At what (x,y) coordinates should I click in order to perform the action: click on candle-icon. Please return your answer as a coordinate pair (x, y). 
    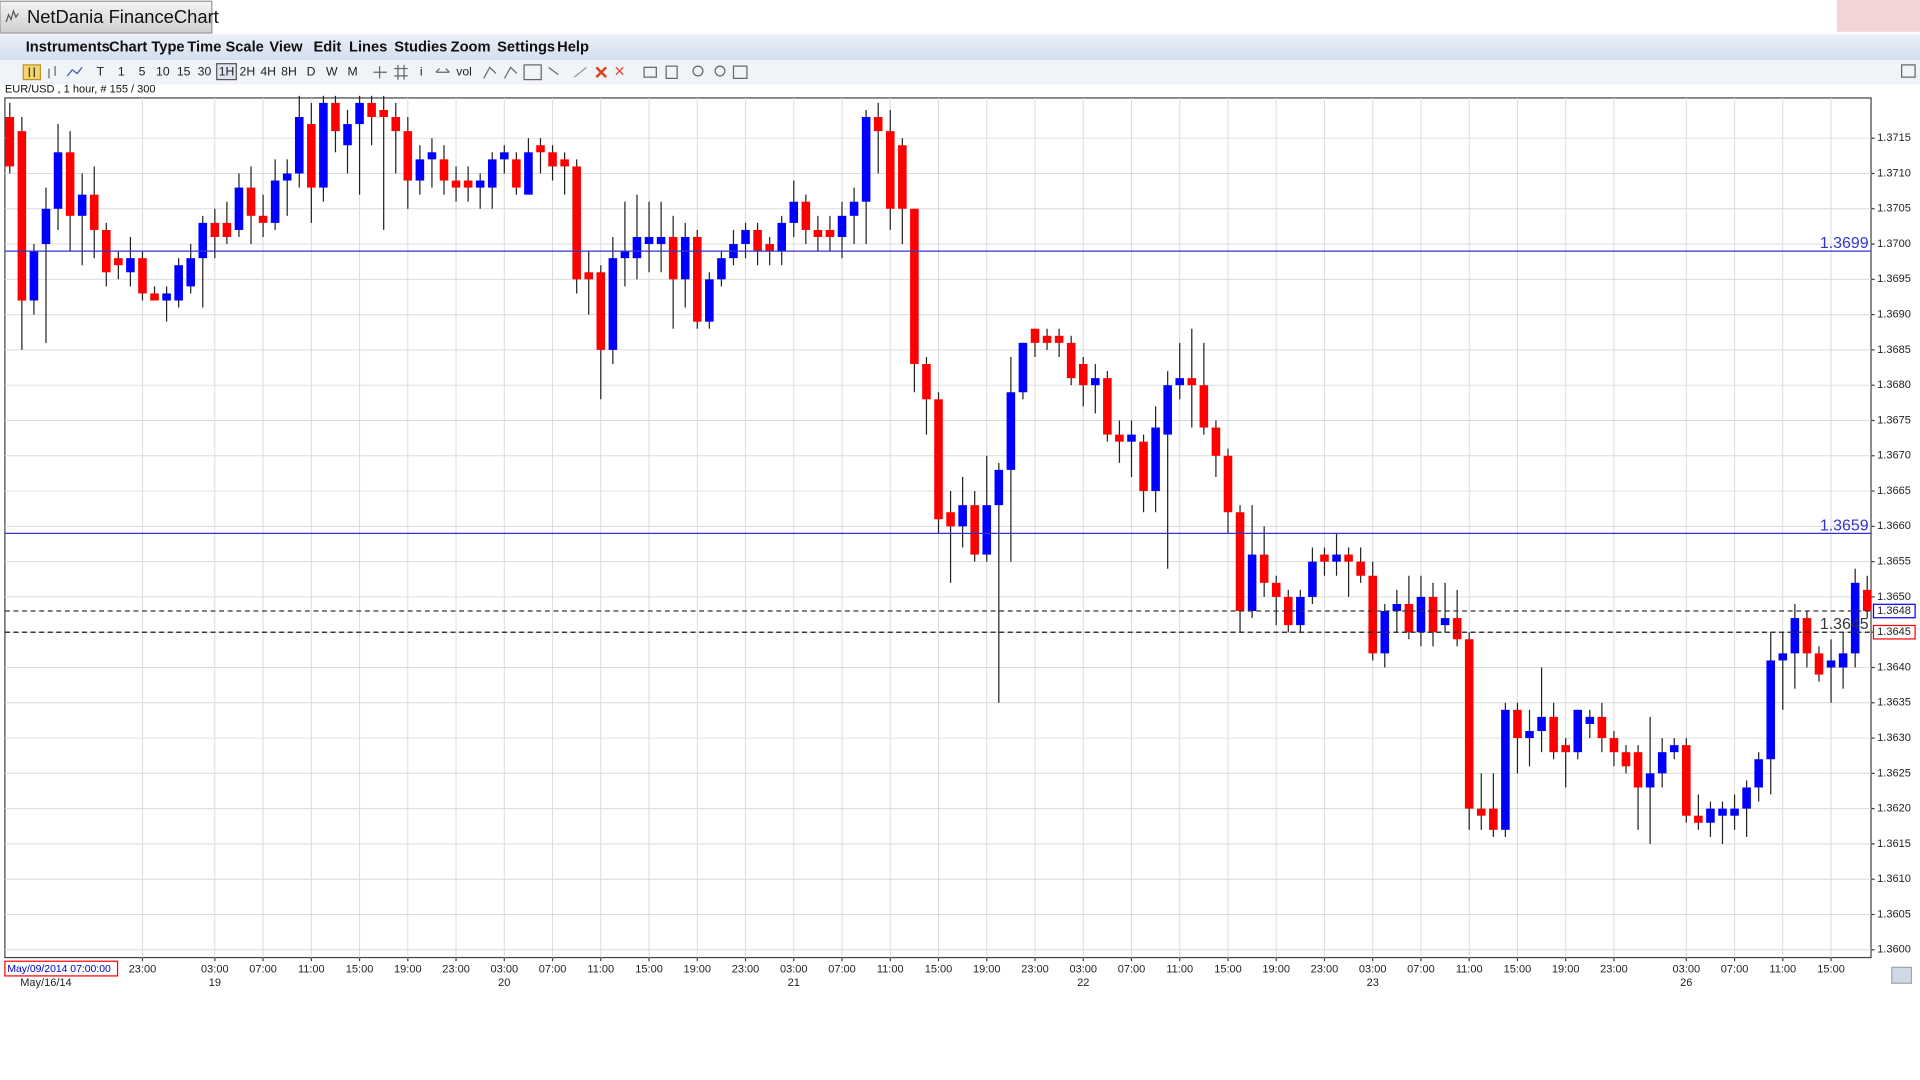
    Looking at the image, I should click on (32, 72).